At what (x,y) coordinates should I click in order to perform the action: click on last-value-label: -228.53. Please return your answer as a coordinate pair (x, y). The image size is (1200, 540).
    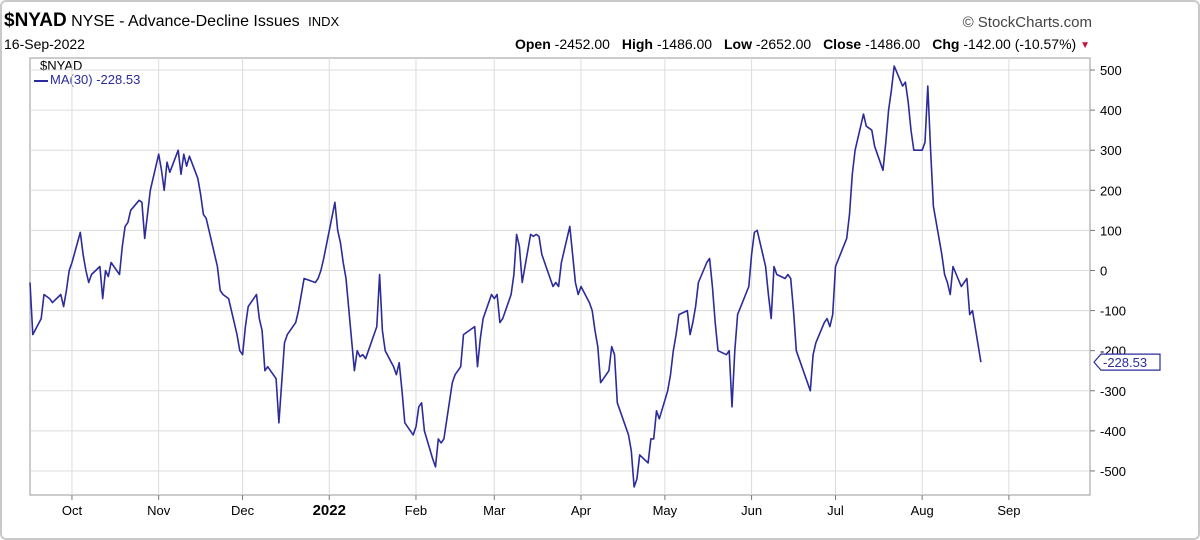
    Looking at the image, I should click on (1125, 362).